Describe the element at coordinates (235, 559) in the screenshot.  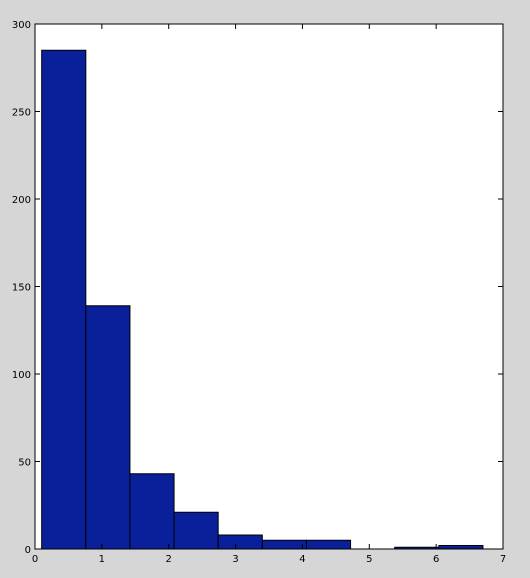
I see `x-tick-label: 3` at that location.